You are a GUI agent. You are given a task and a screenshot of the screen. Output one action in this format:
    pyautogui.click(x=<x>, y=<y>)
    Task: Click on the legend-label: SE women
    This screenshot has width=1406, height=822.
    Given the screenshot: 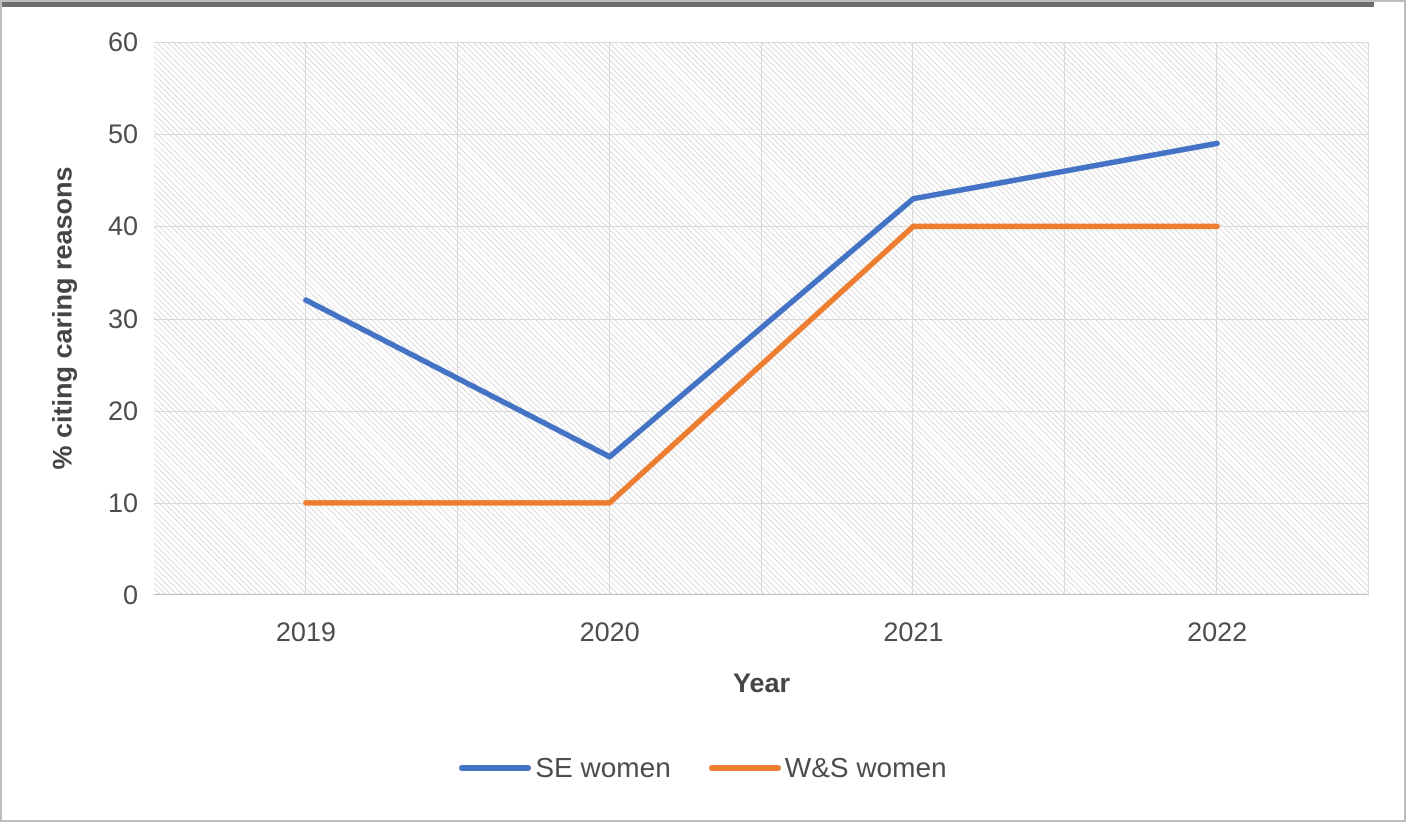 What is the action you would take?
    pyautogui.click(x=603, y=767)
    